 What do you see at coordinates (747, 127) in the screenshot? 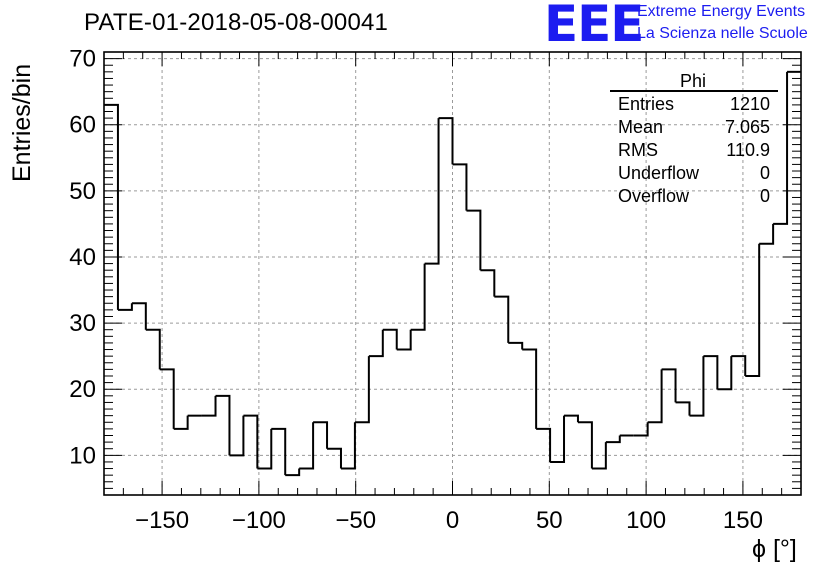
I see `stats-row-value: 7.065` at bounding box center [747, 127].